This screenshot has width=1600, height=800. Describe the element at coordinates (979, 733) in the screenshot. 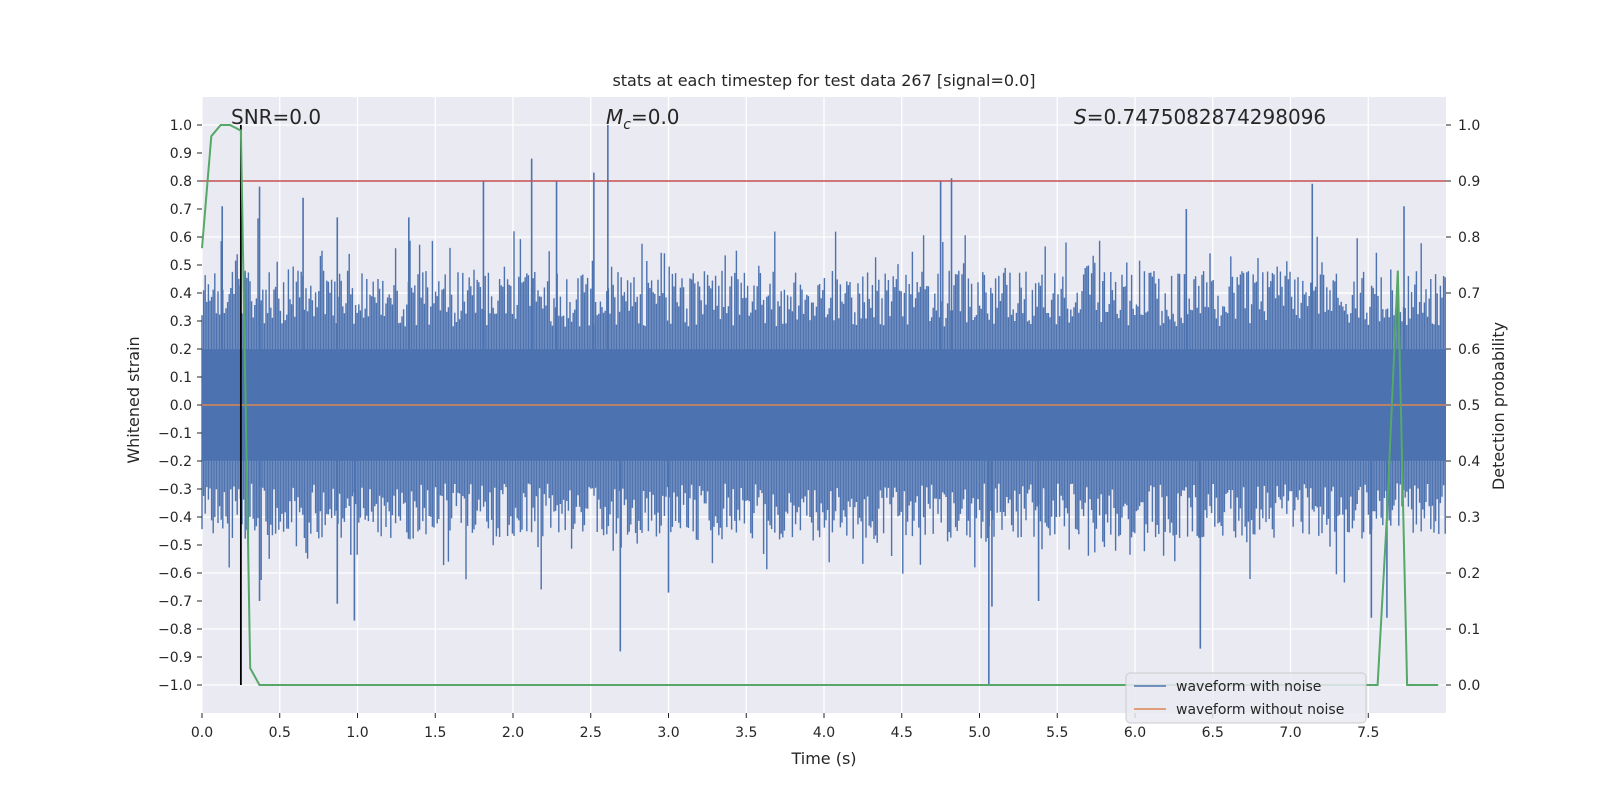

I see `x-tick-label: 5.0` at that location.